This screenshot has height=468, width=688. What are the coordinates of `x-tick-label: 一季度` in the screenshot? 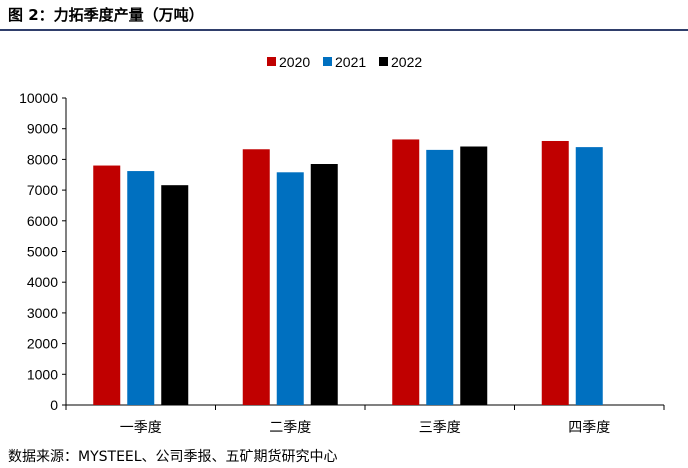 It's located at (141, 427).